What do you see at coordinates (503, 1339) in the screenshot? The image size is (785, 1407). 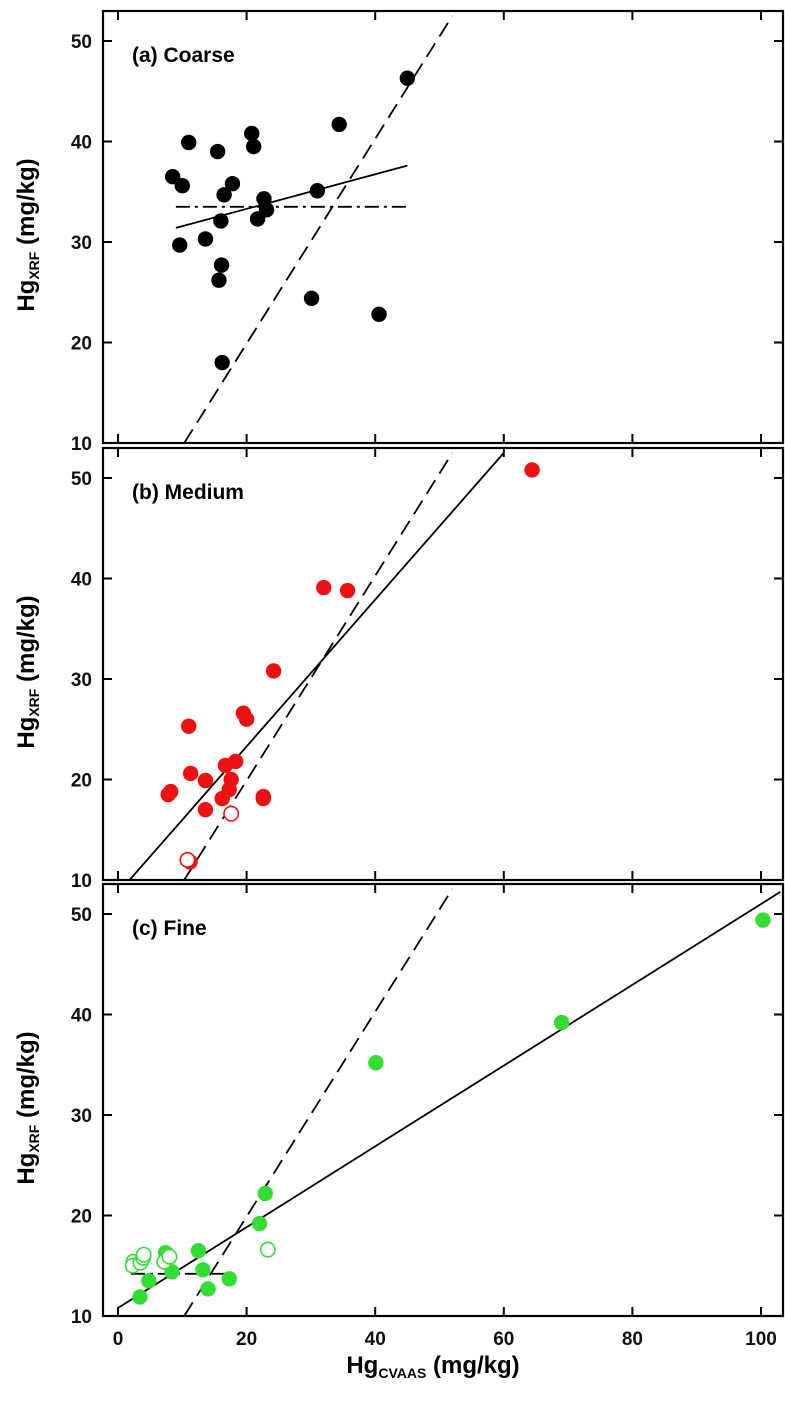 I see `x-tick-label: 60` at bounding box center [503, 1339].